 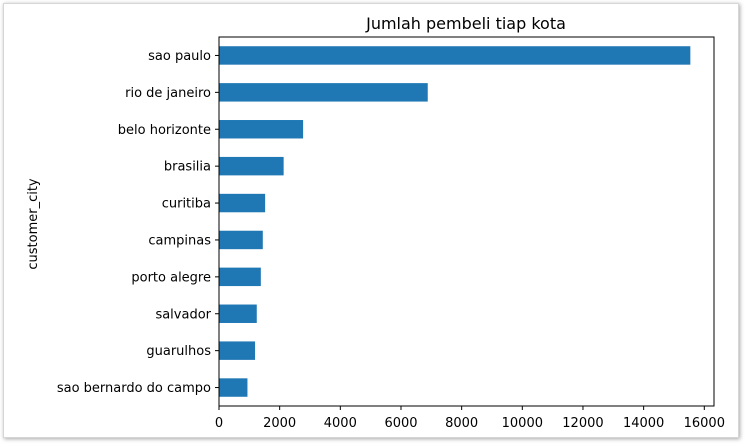 What do you see at coordinates (251, 166) in the screenshot?
I see `bar-brasilia` at bounding box center [251, 166].